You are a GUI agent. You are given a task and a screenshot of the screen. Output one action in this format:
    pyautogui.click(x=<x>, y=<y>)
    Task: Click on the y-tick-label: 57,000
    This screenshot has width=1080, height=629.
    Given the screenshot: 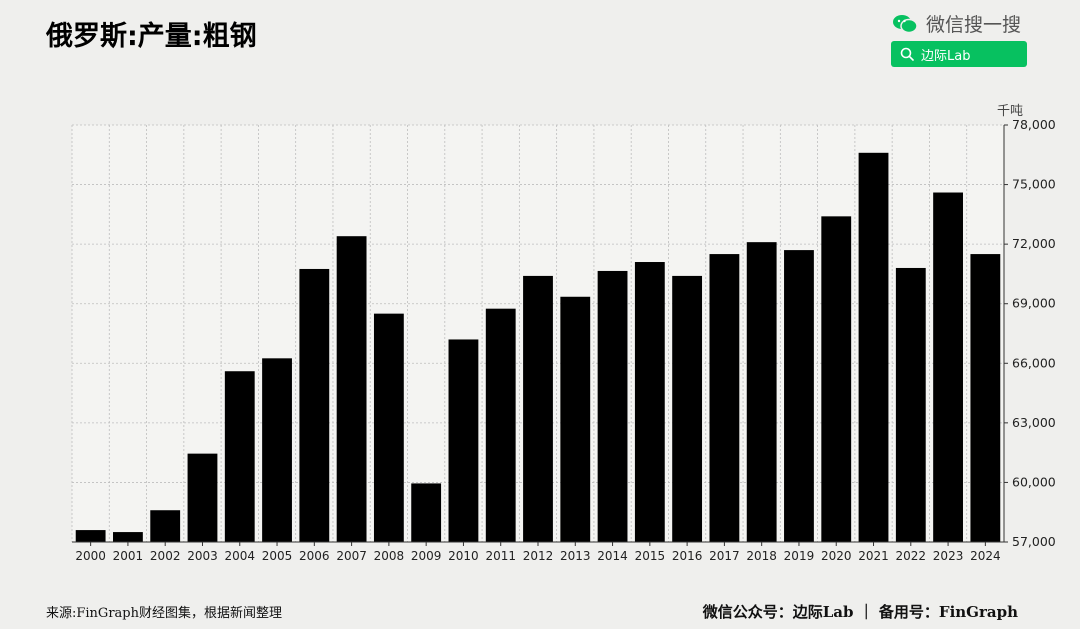 What is the action you would take?
    pyautogui.click(x=1034, y=541)
    